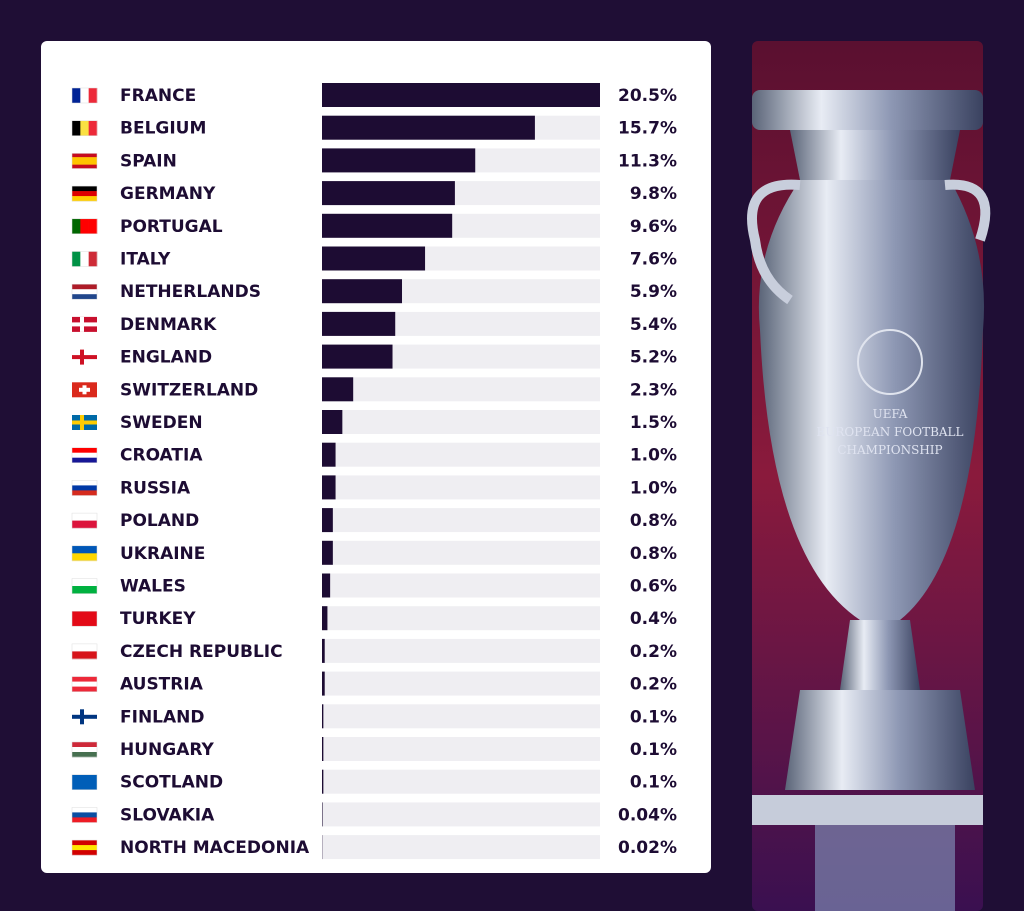 This screenshot has width=1024, height=911. I want to click on row: SPAIN 11.3%, so click(374, 160).